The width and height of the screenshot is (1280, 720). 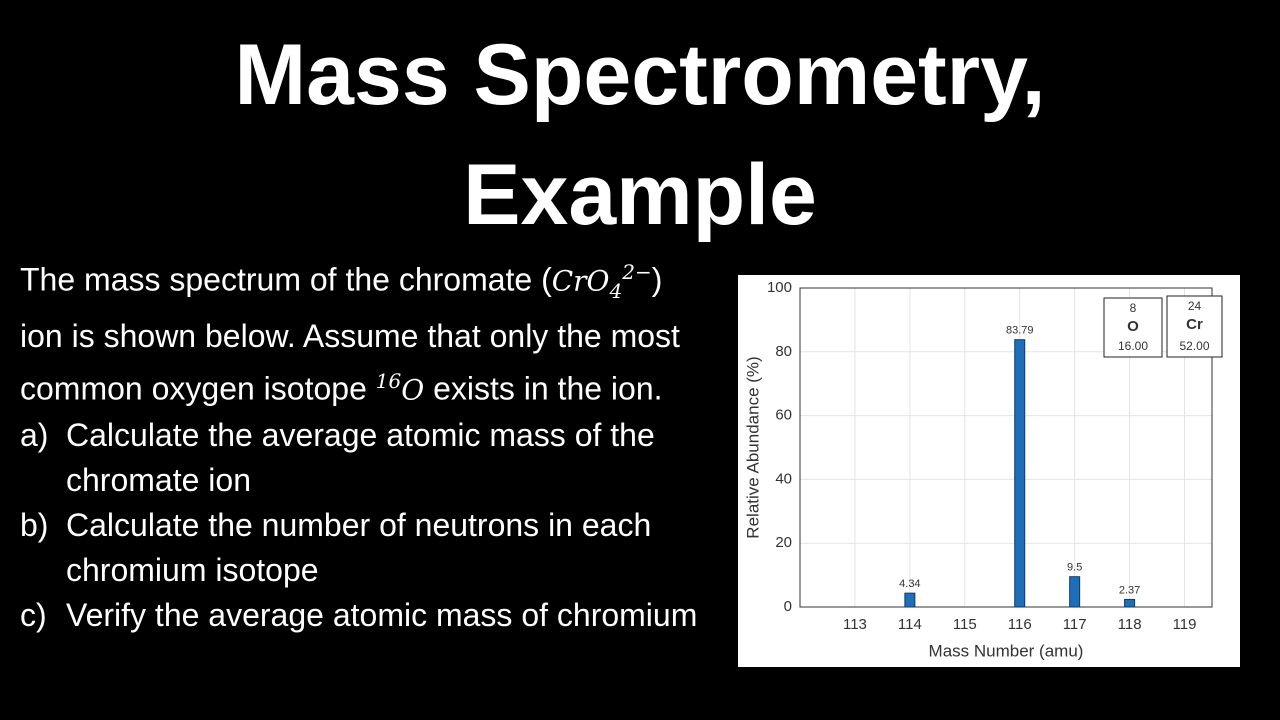 I want to click on data-label: 2.37, so click(x=1129, y=590).